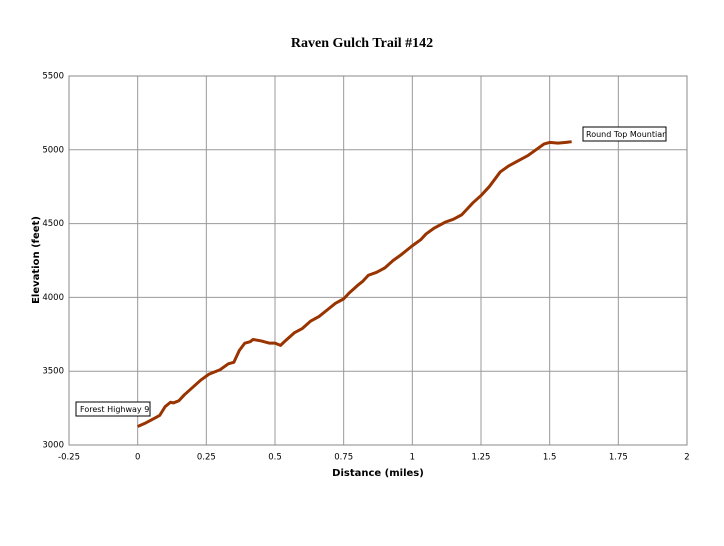  Describe the element at coordinates (53, 77) in the screenshot. I see `y-tick-label: 5500` at that location.